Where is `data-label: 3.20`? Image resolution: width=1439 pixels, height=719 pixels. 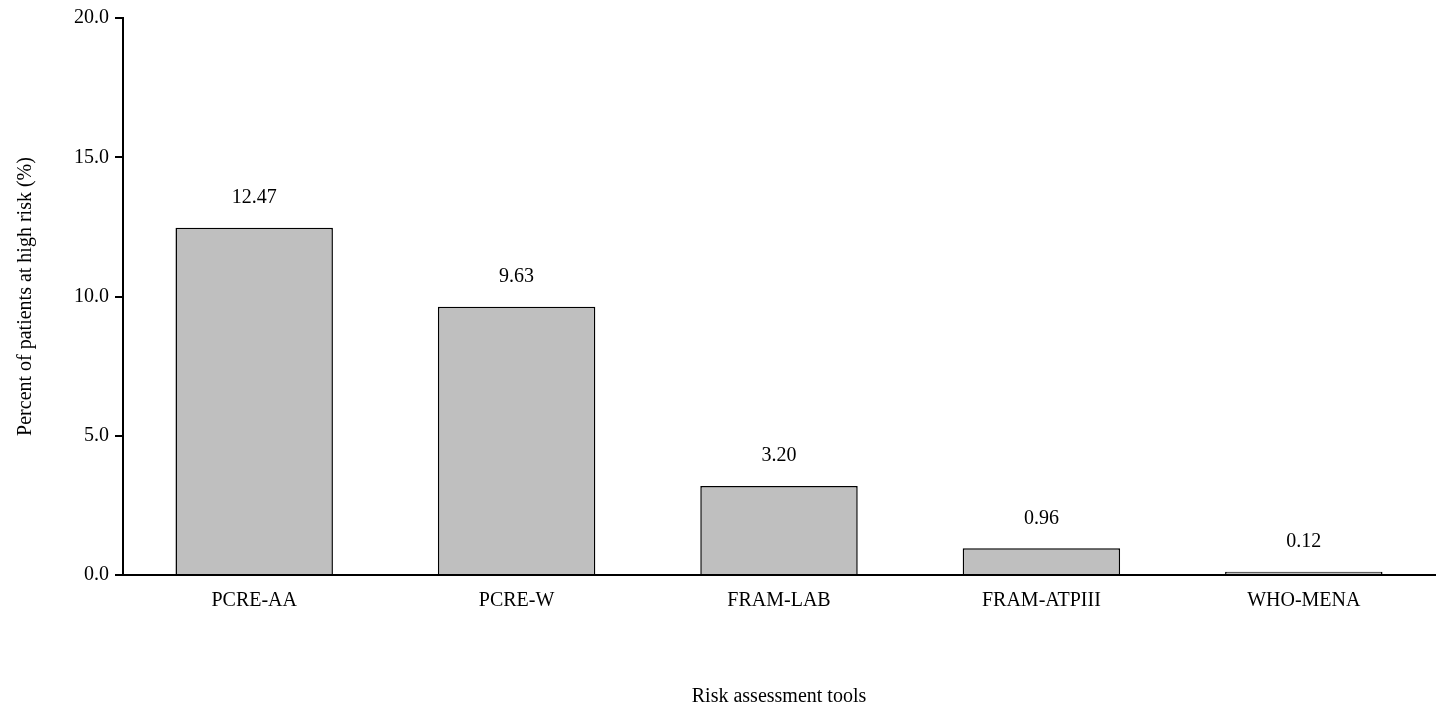 data-label: 3.20 is located at coordinates (779, 454).